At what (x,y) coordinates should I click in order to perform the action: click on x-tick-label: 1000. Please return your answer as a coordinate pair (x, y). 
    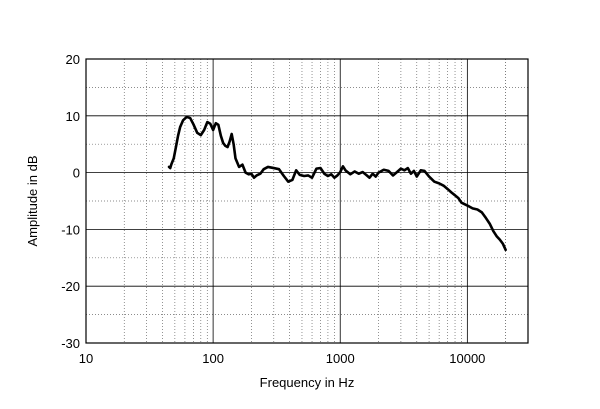
    Looking at the image, I should click on (340, 358).